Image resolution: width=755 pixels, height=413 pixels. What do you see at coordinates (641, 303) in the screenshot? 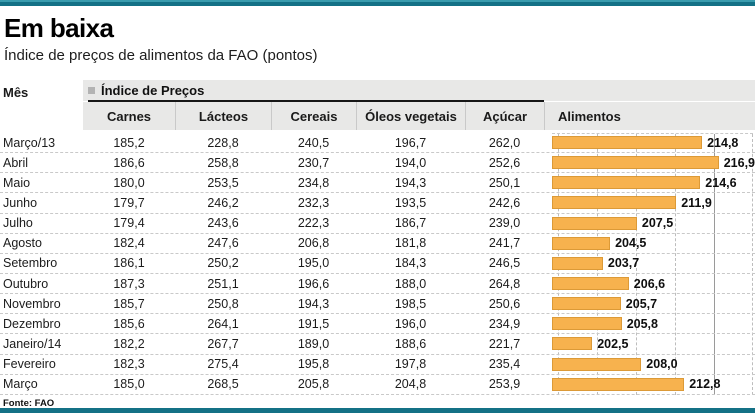
I see `bar-value-label: 205,7` at bounding box center [641, 303].